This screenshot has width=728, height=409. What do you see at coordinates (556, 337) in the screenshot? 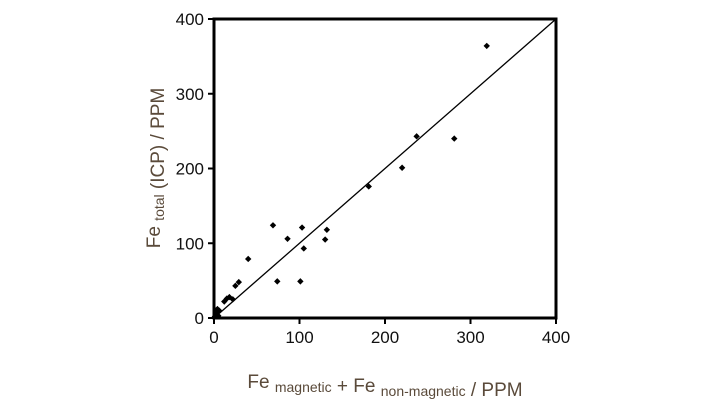
I see `x-tick-label: 400` at bounding box center [556, 337].